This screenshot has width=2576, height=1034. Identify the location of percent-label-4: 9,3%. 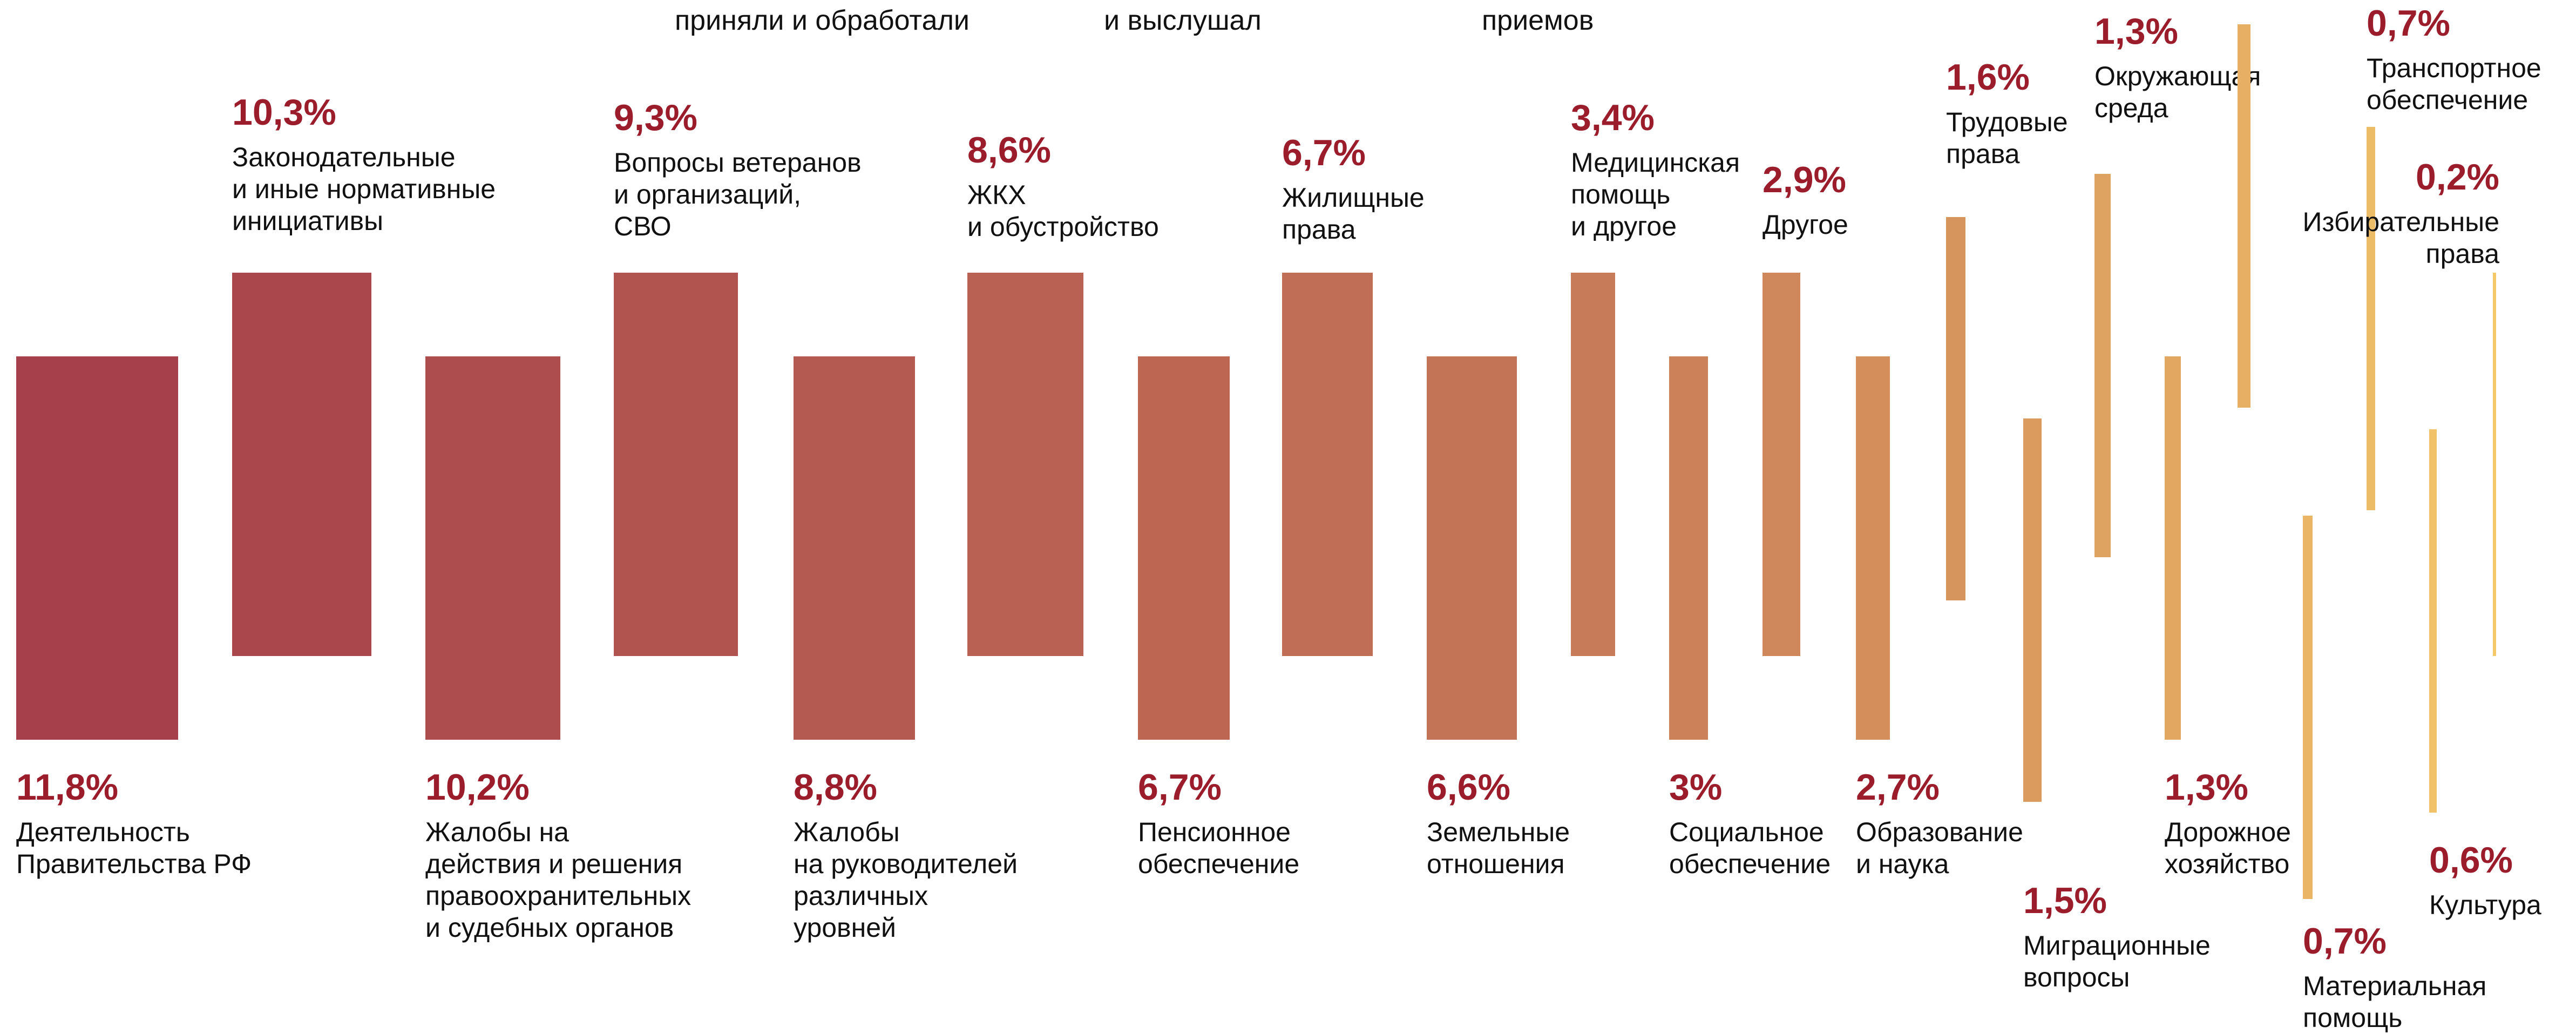
(655, 118).